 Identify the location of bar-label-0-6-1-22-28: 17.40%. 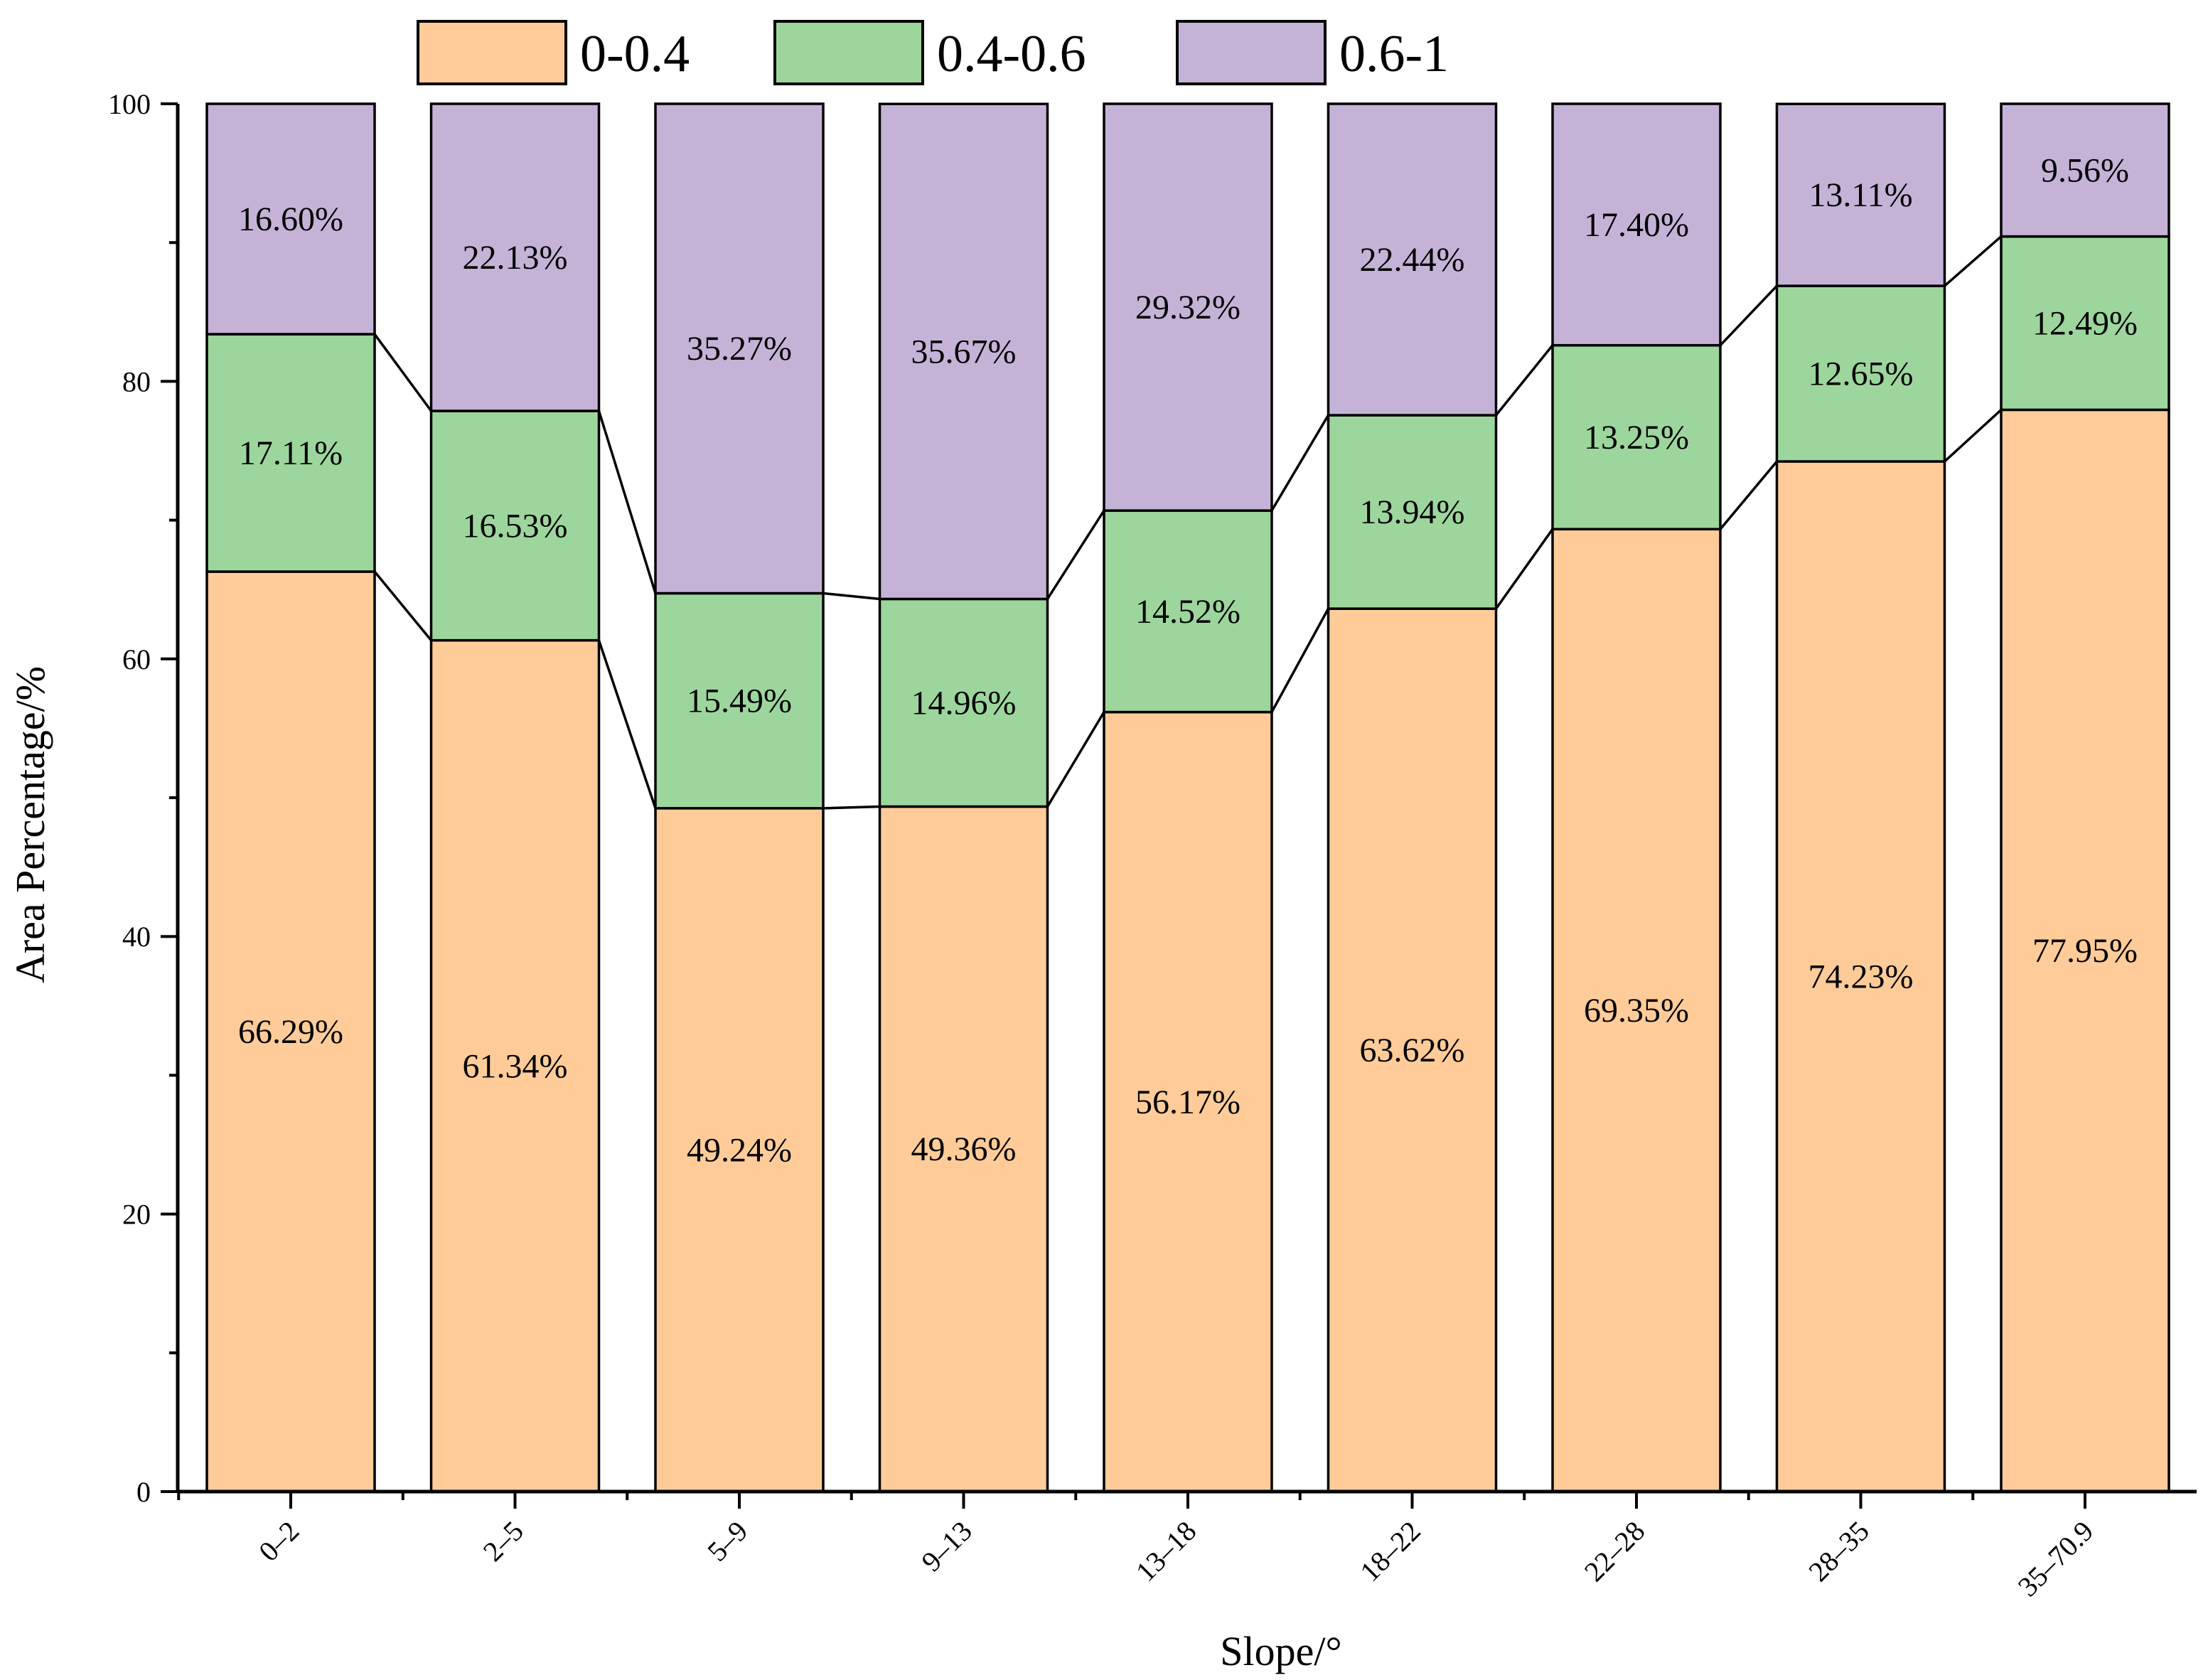
(1636, 225).